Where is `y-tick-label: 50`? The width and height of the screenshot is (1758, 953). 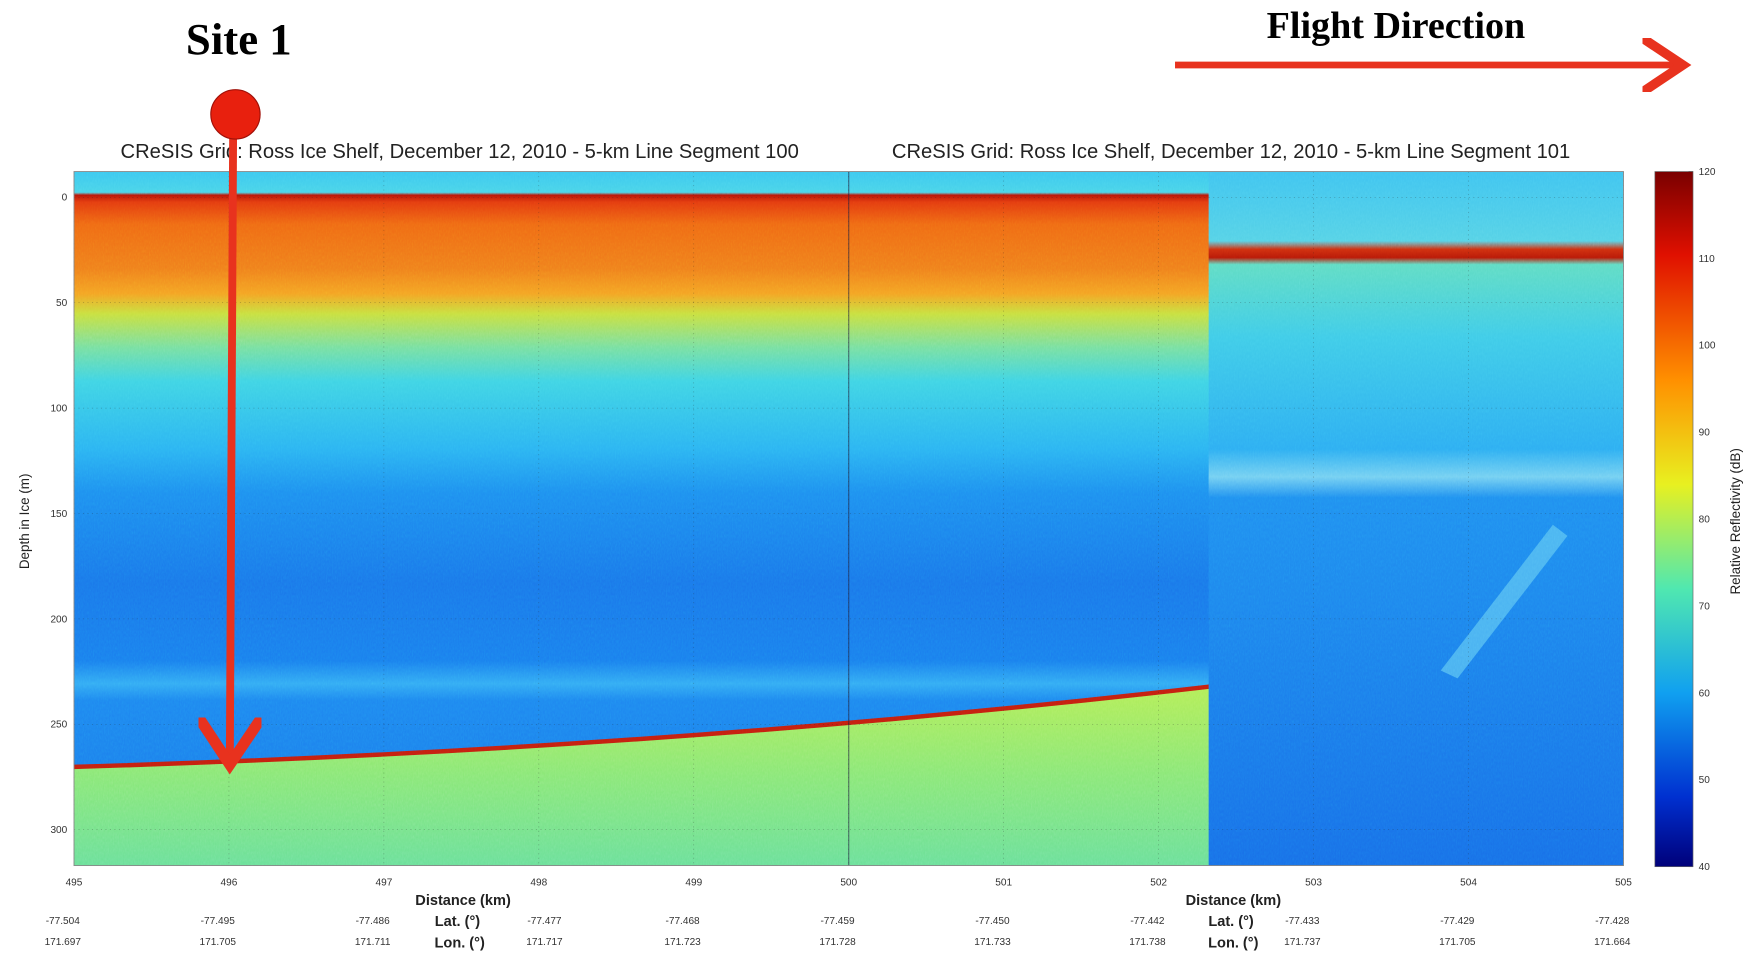 y-tick-label: 50 is located at coordinates (62, 303).